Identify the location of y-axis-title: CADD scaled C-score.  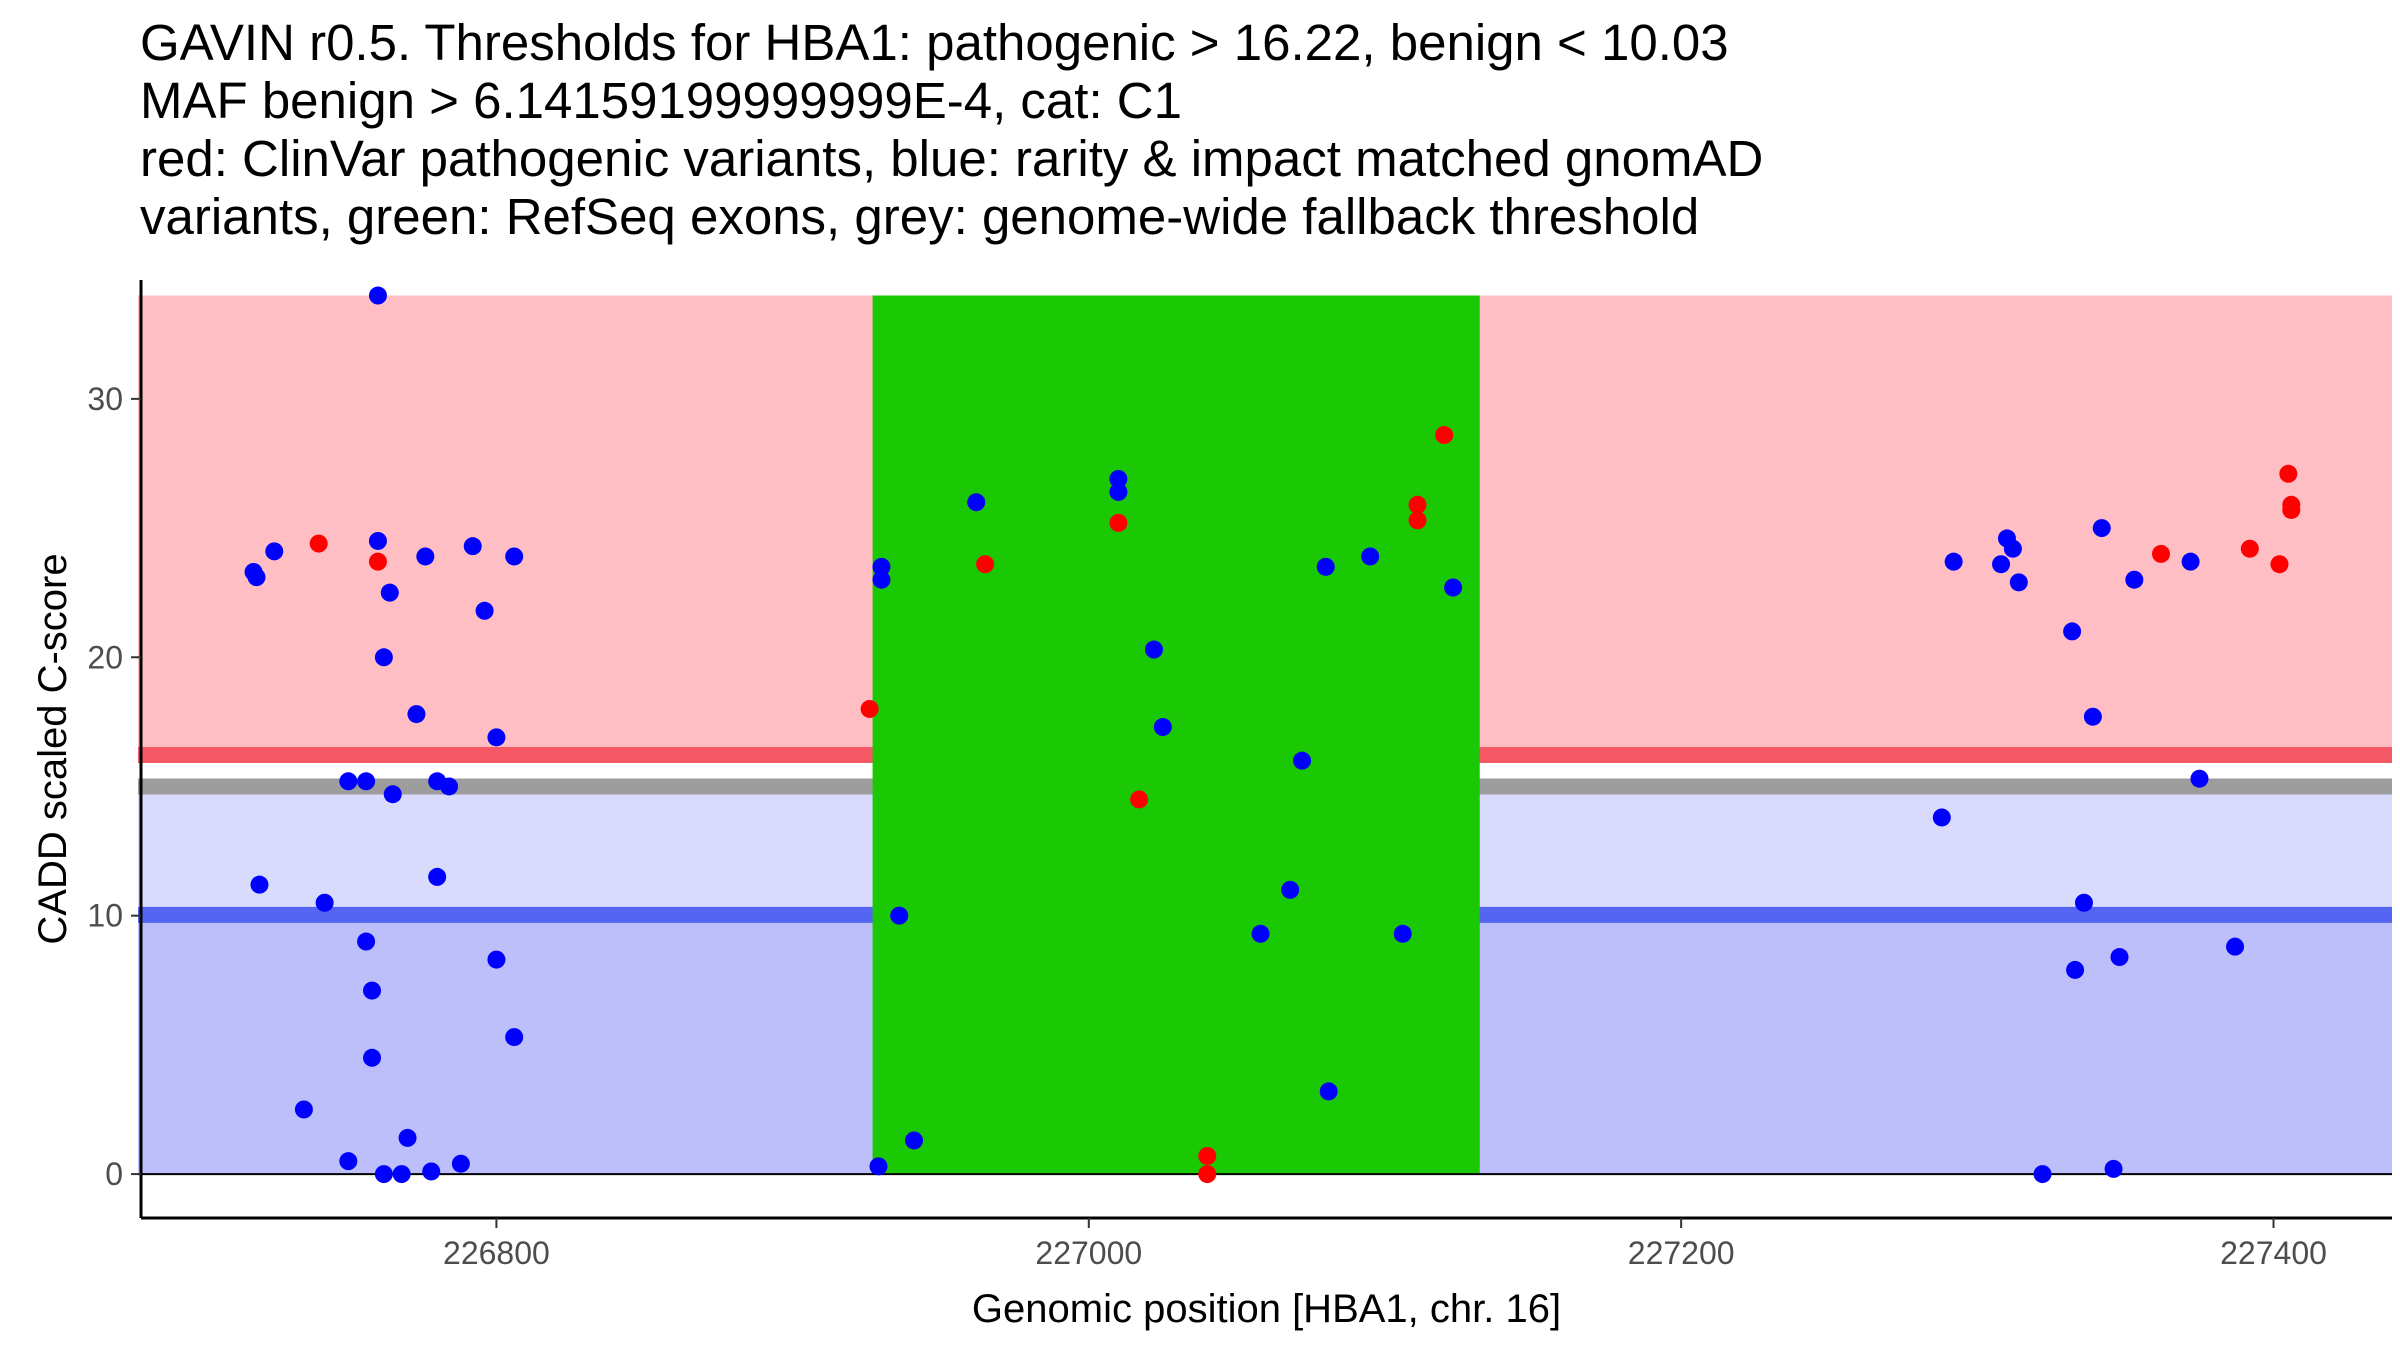
(53, 748).